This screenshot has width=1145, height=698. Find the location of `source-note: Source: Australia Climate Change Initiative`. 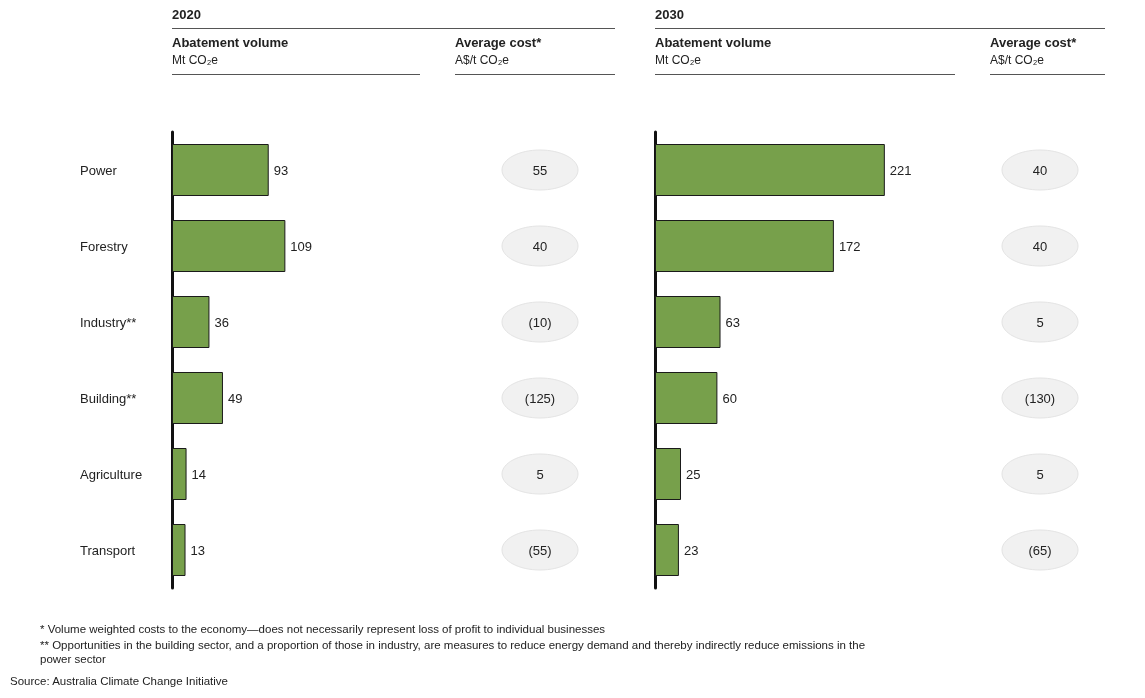

source-note: Source: Australia Climate Change Initiative is located at coordinates (119, 681).